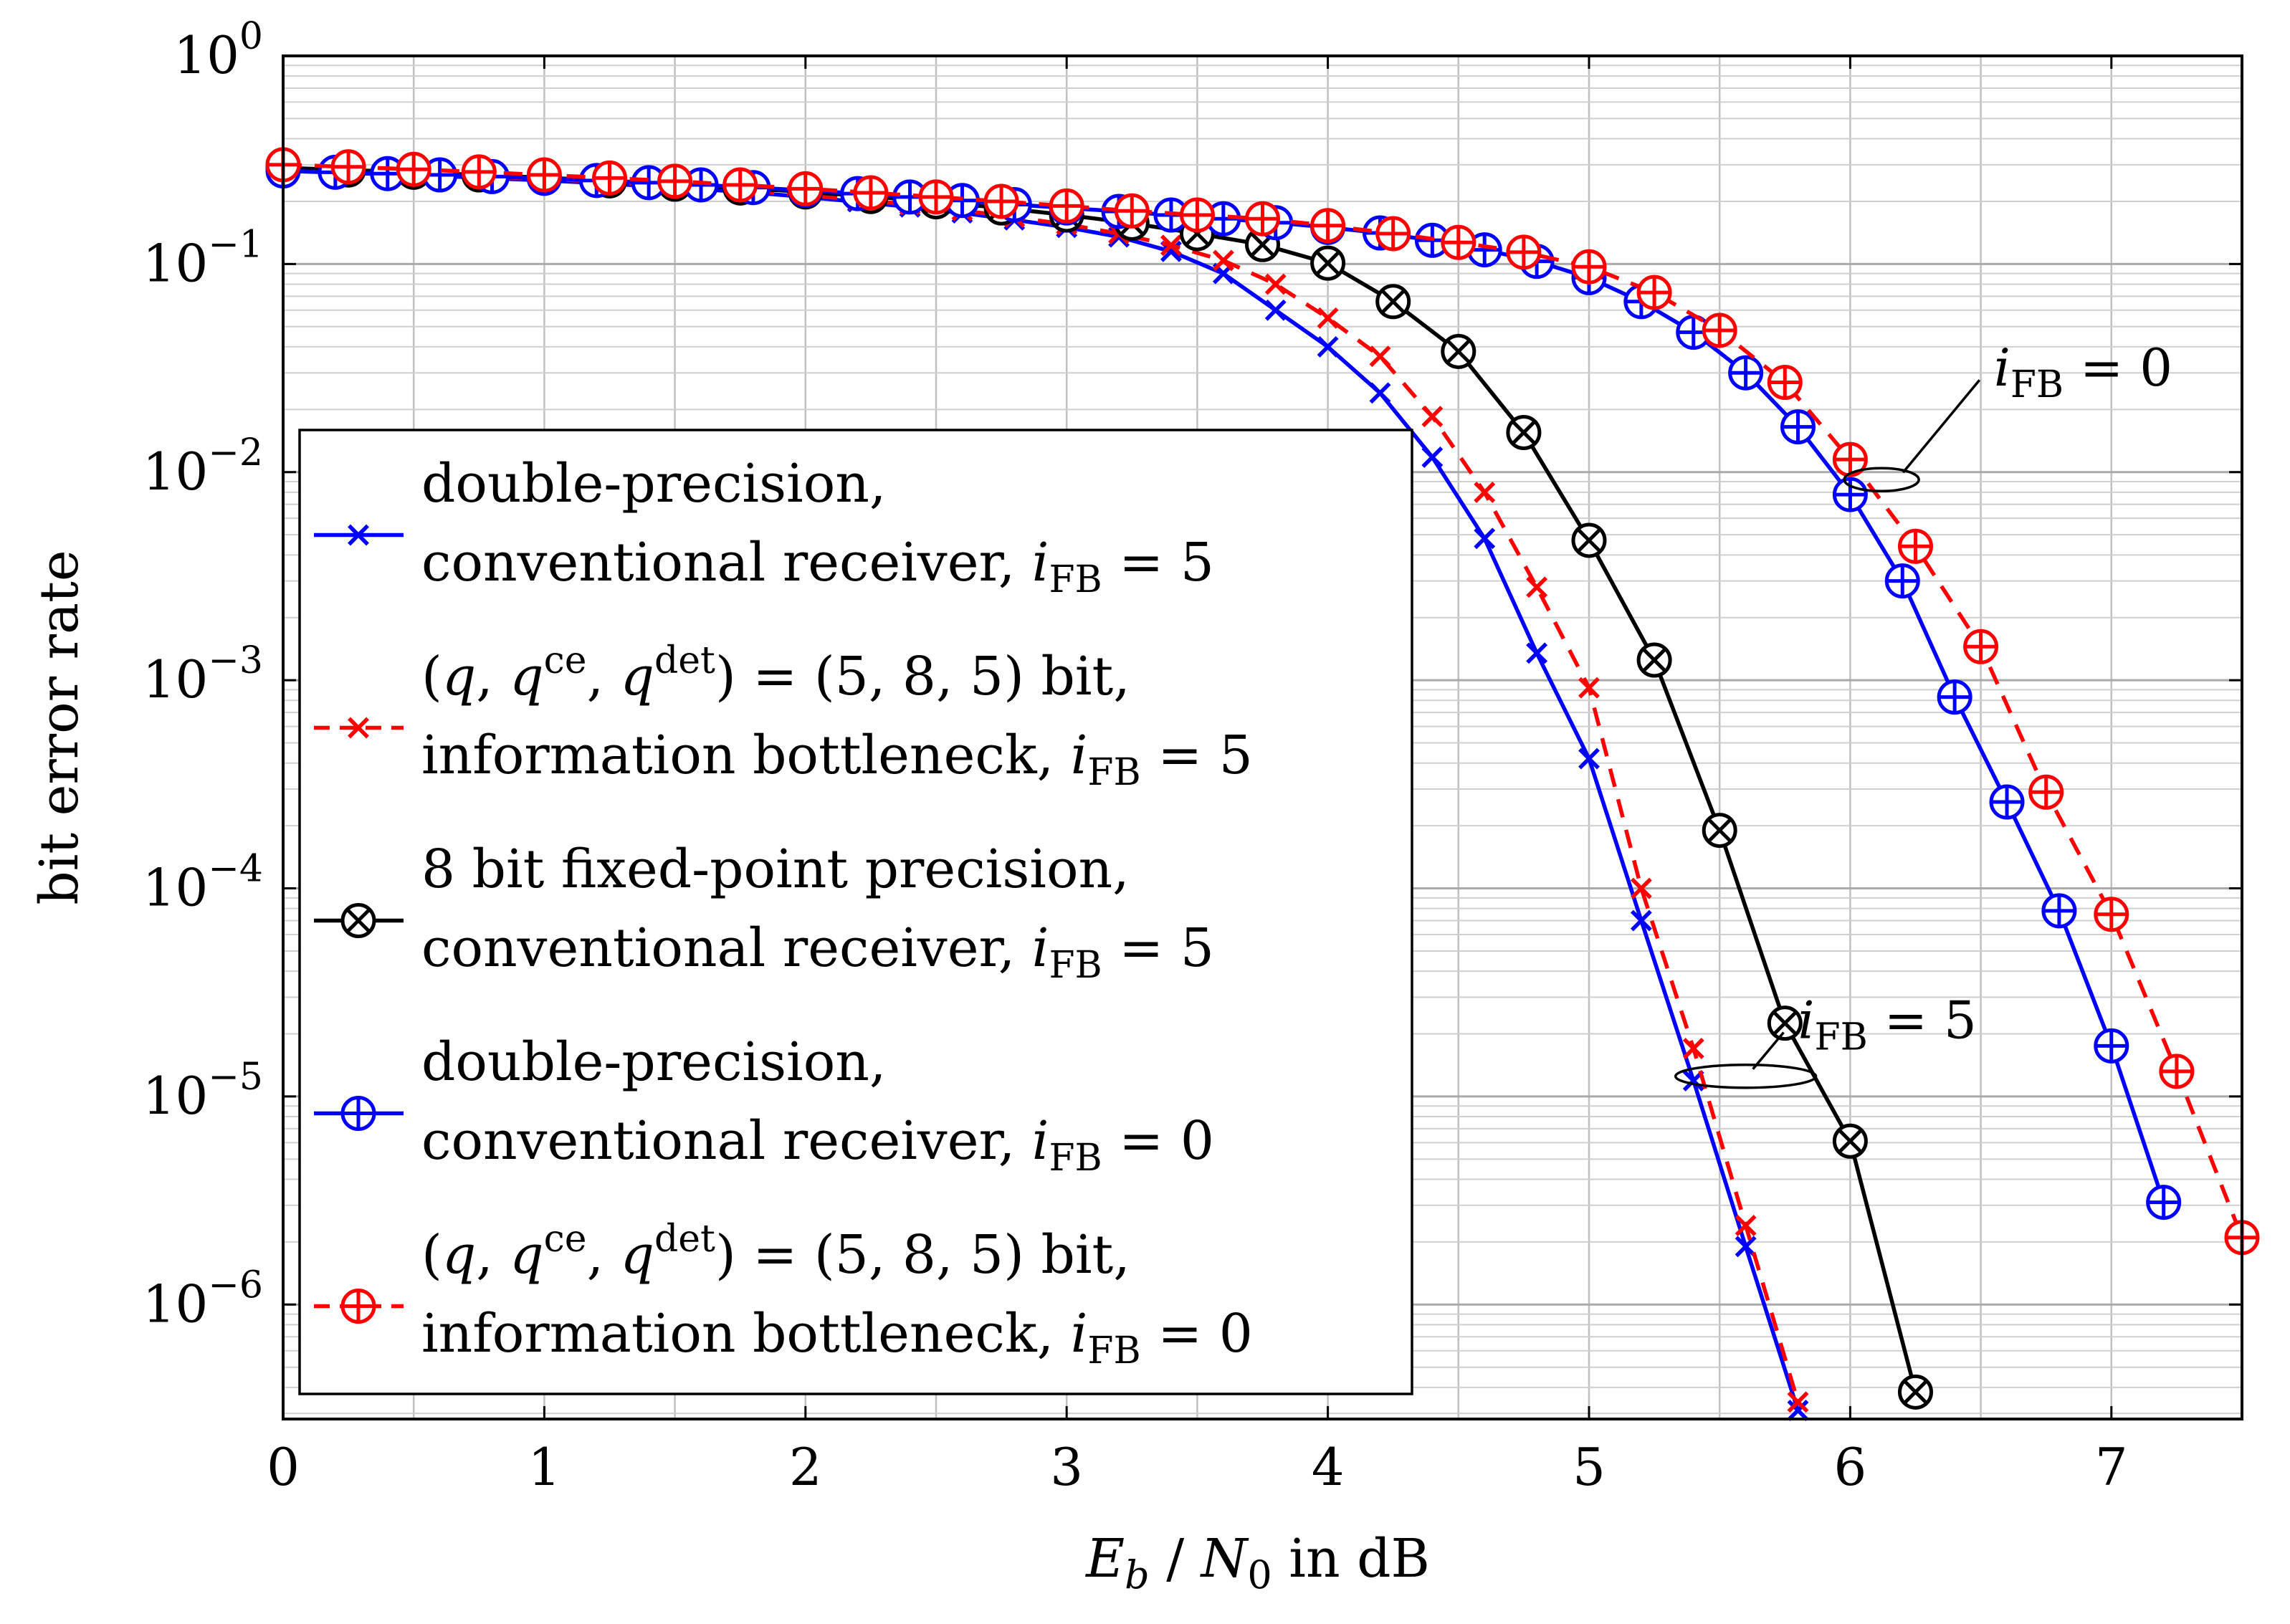  Describe the element at coordinates (1066, 1467) in the screenshot. I see `x-tick-label: 3` at that location.